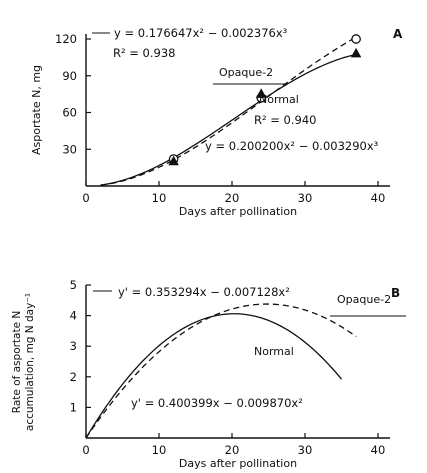 The width and height of the screenshot is (427, 473). What do you see at coordinates (17, 362) in the screenshot?
I see `panel-b-y-axis-label-line1: Rate of asportate N` at bounding box center [17, 362].